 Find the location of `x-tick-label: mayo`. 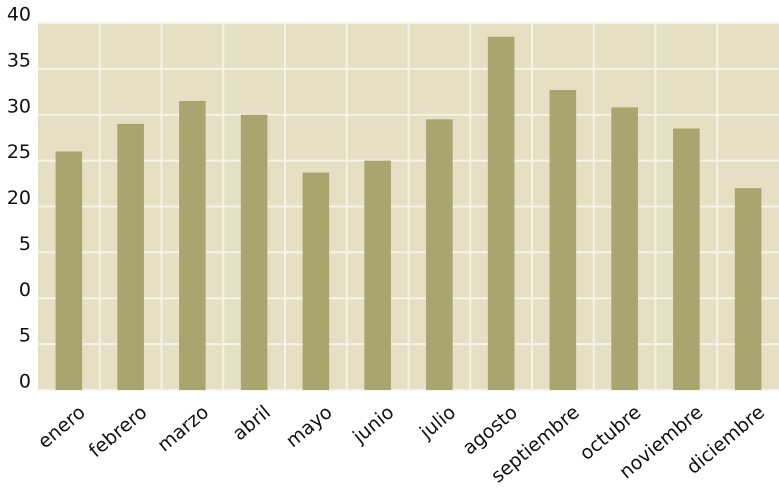

x-tick-label: mayo is located at coordinates (309, 426).